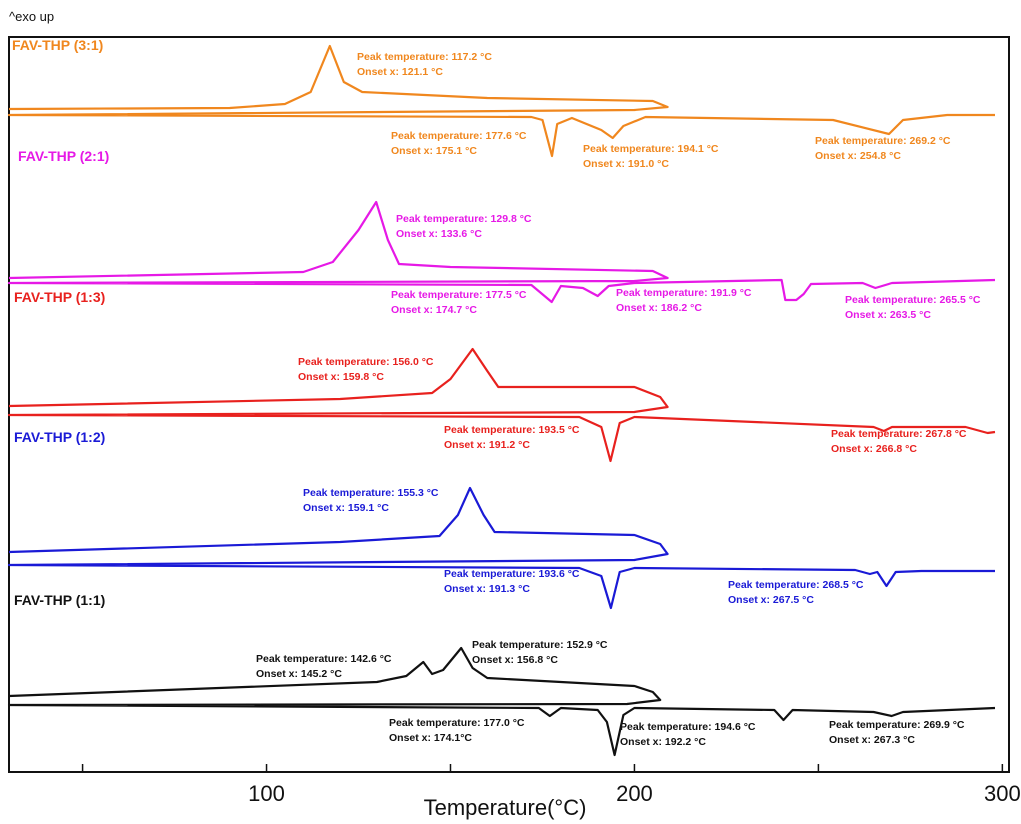 This screenshot has width=1021, height=824. What do you see at coordinates (899, 434) in the screenshot?
I see `peak-annotation: Peak temperature: 267.8 °C` at bounding box center [899, 434].